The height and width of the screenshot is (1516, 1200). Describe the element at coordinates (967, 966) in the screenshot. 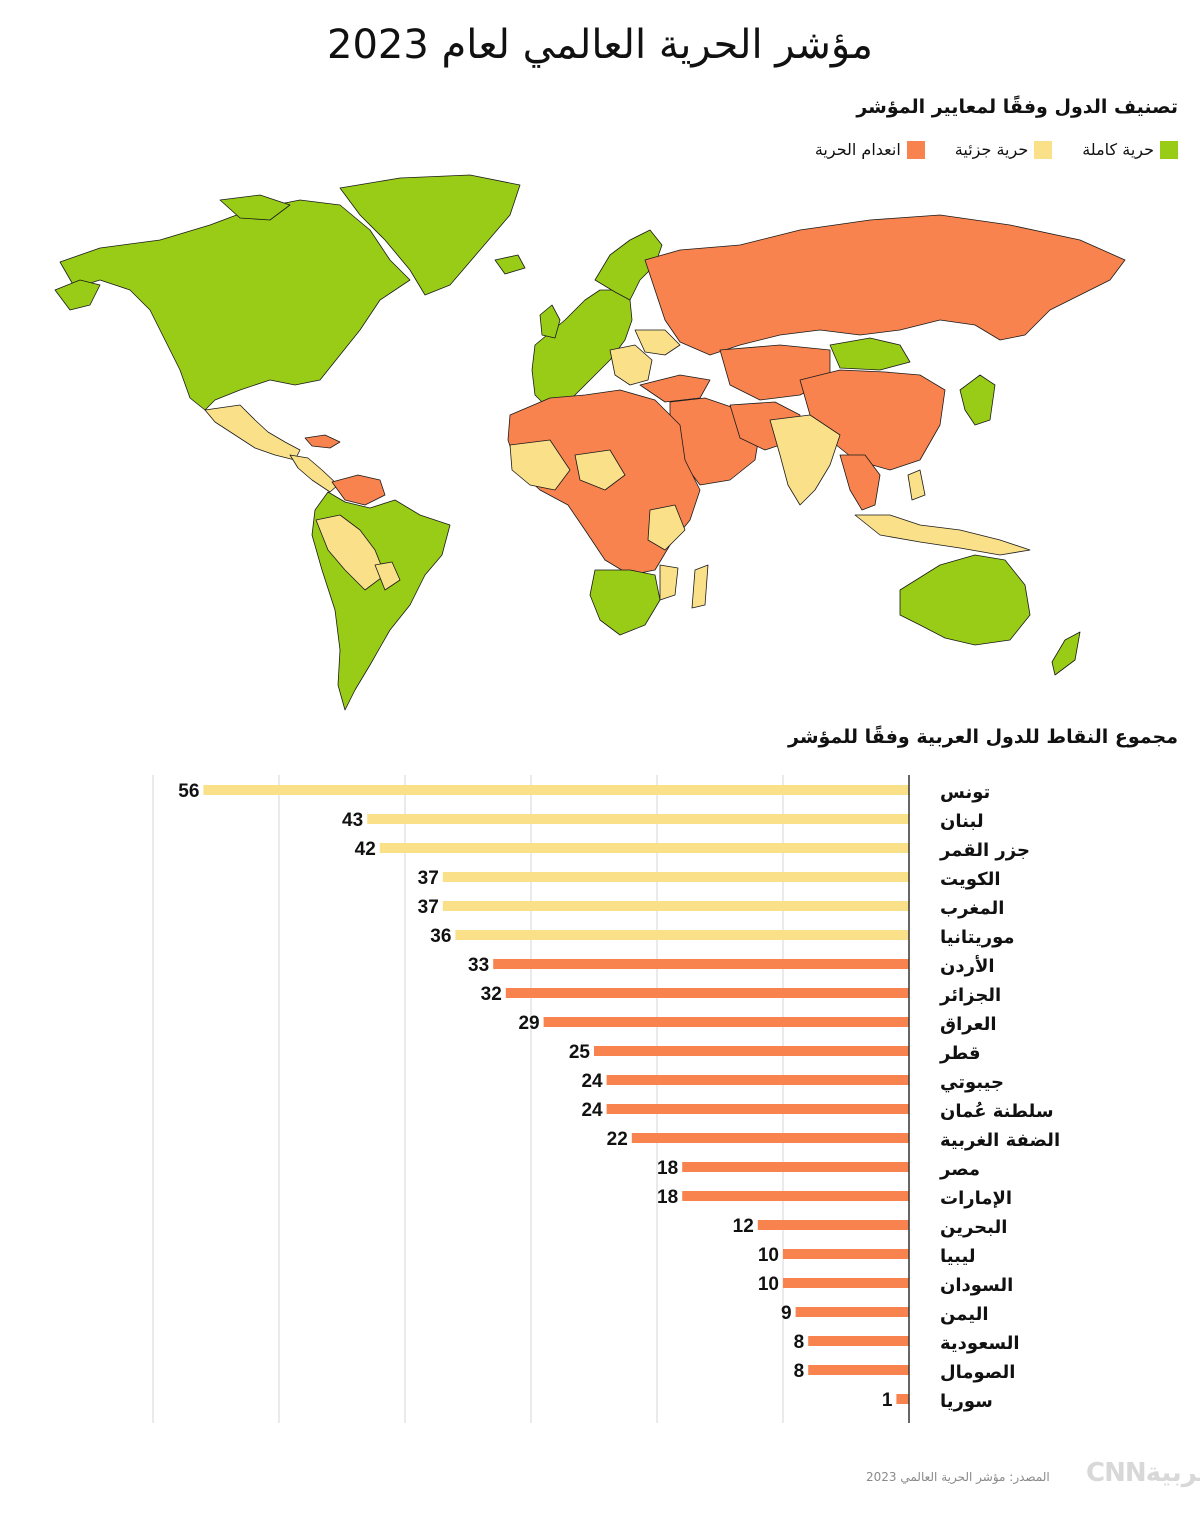

I see `category-label: الأردن` at that location.